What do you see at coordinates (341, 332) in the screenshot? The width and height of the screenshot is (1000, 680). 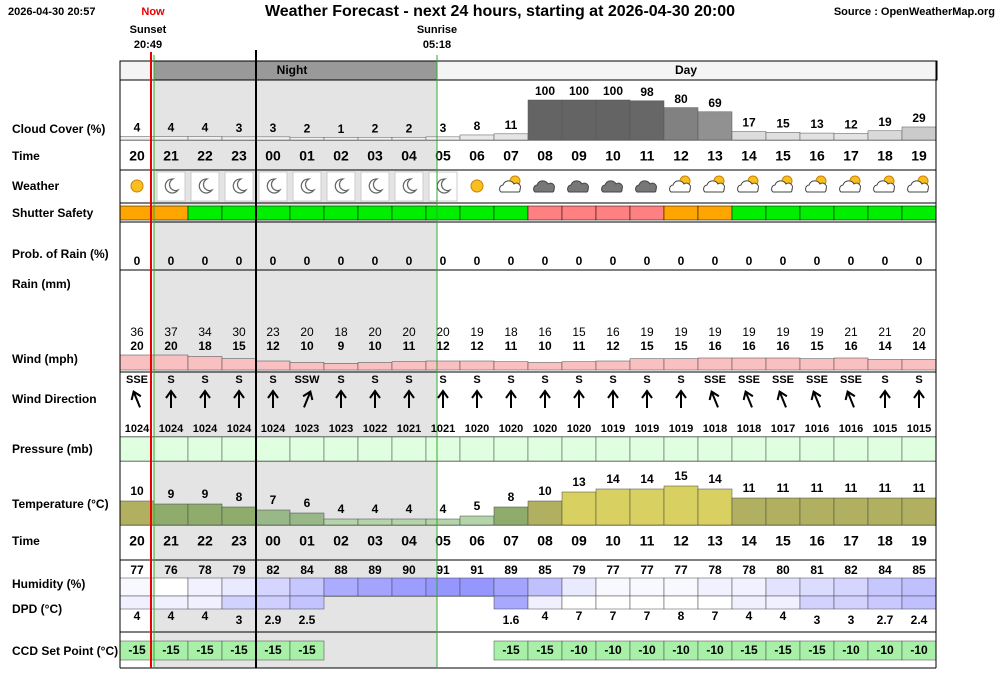 I see `wind-gust: 18` at bounding box center [341, 332].